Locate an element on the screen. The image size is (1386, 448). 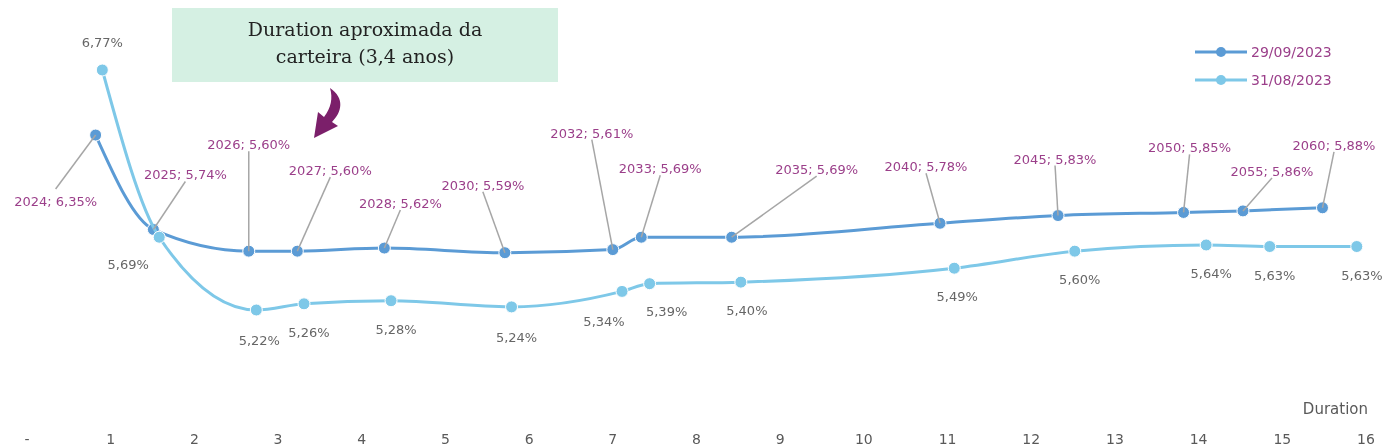
x-tick-label: 7 is located at coordinates (613, 439).